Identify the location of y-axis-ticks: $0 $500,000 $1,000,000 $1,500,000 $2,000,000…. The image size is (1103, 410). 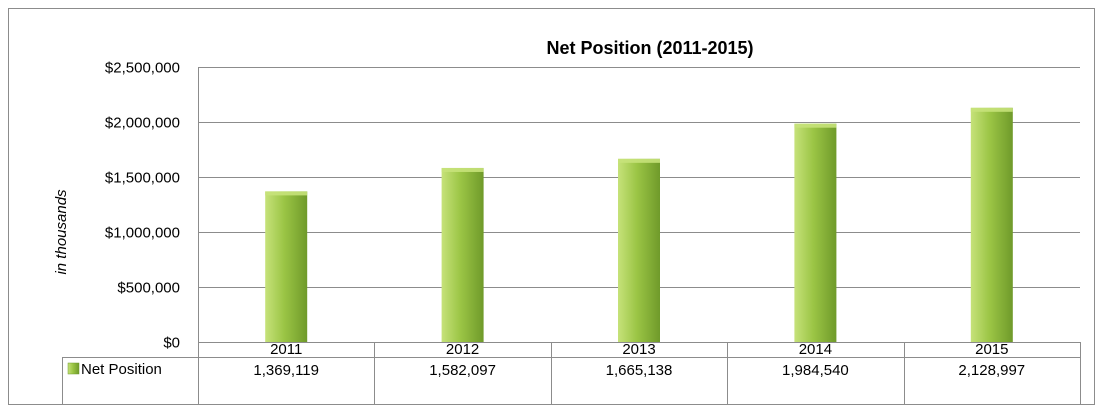
(142, 206).